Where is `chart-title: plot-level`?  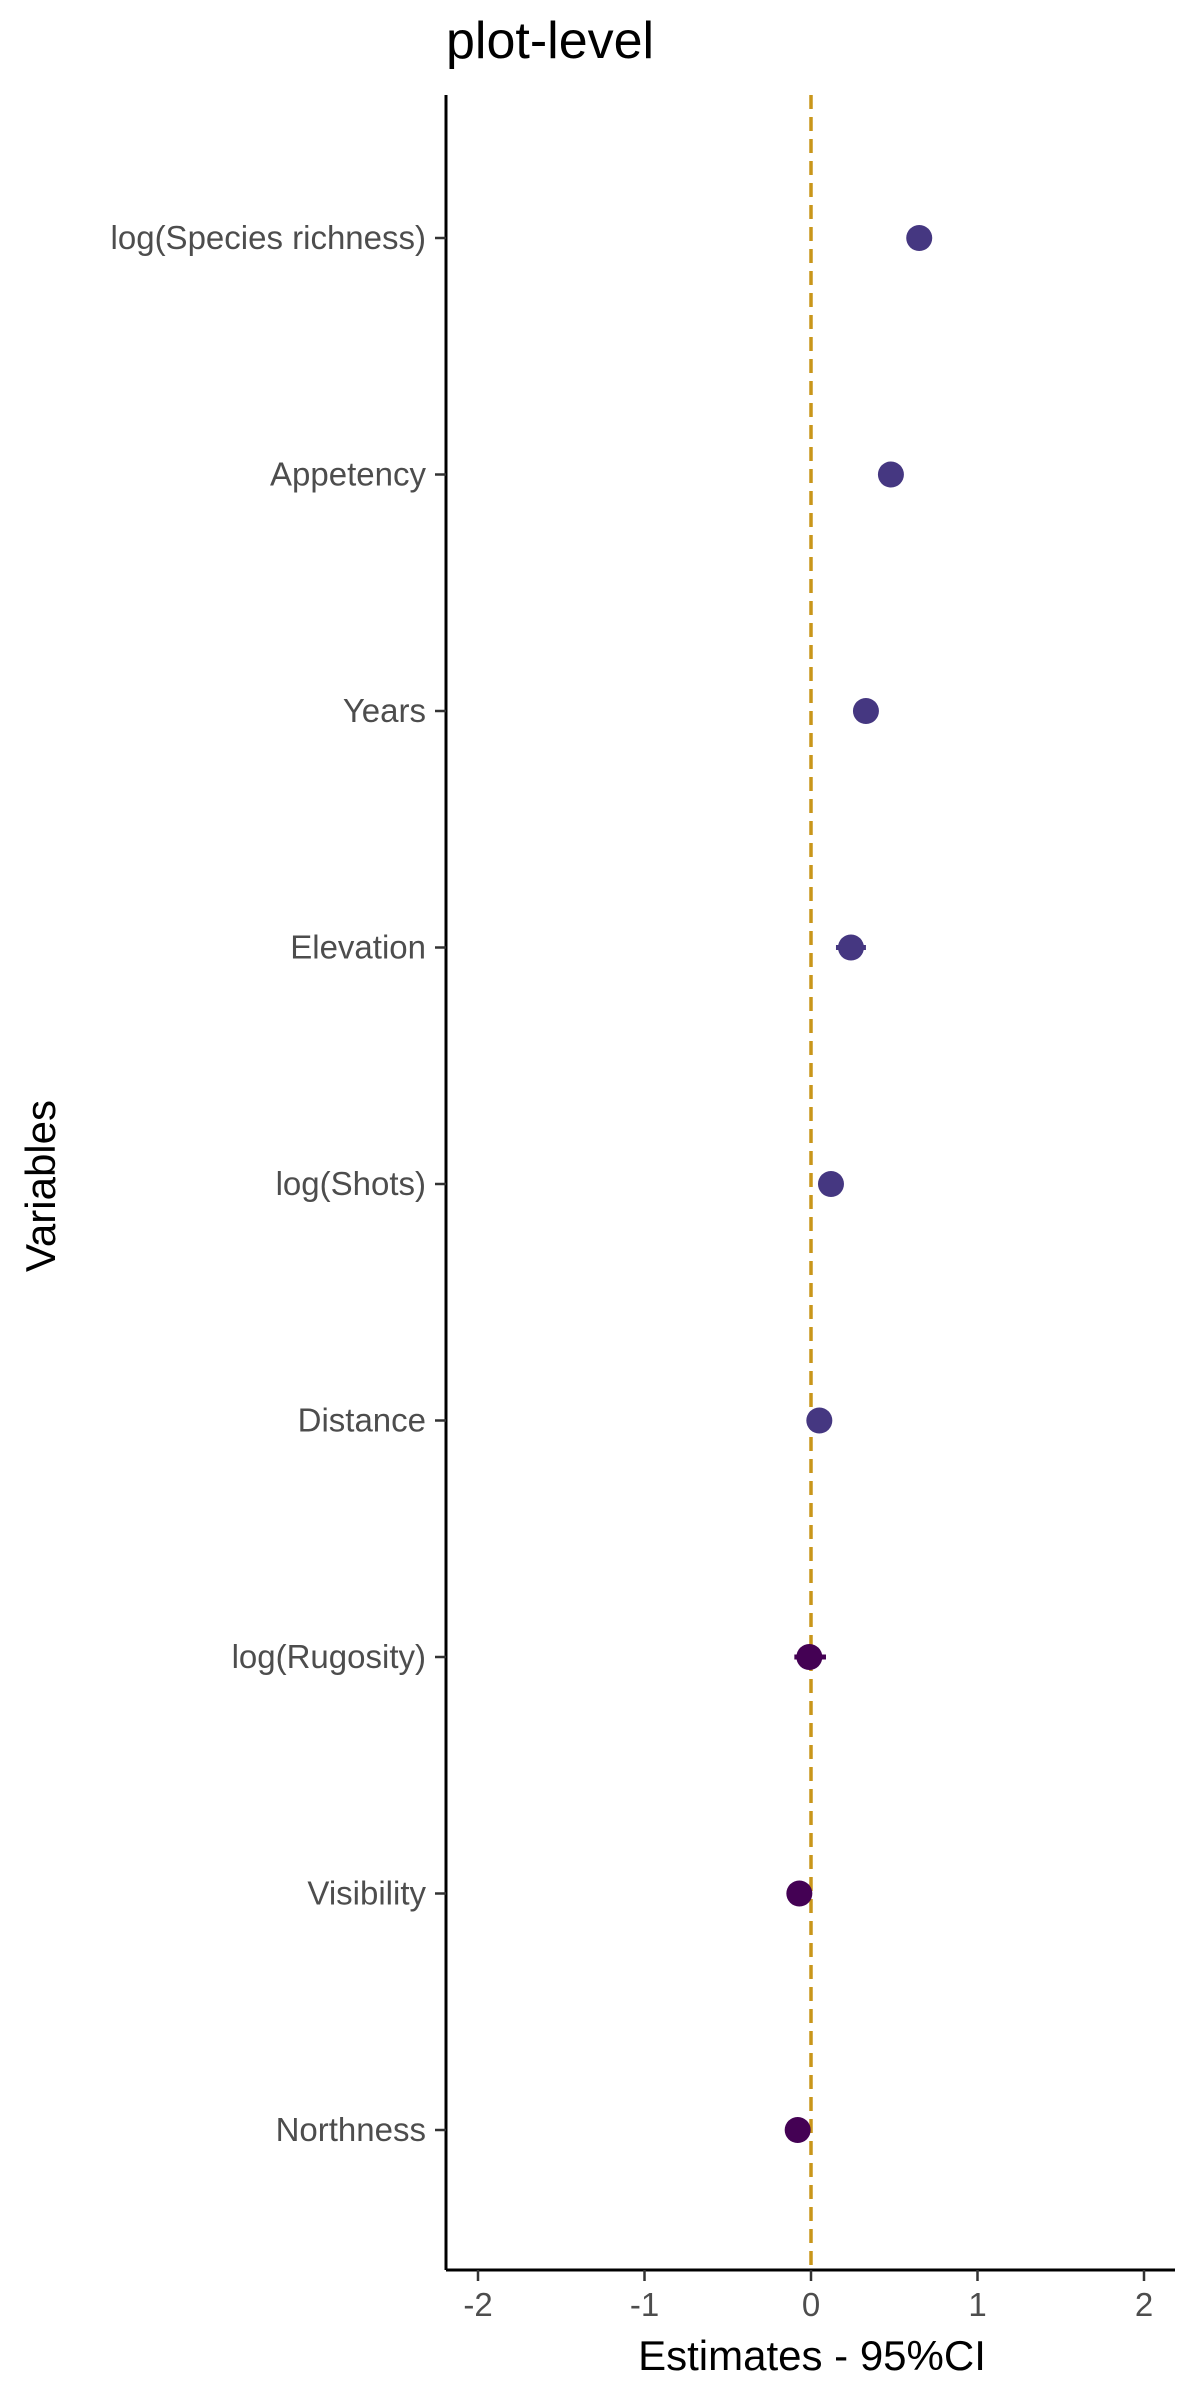
chart-title: plot-level is located at coordinates (550, 41).